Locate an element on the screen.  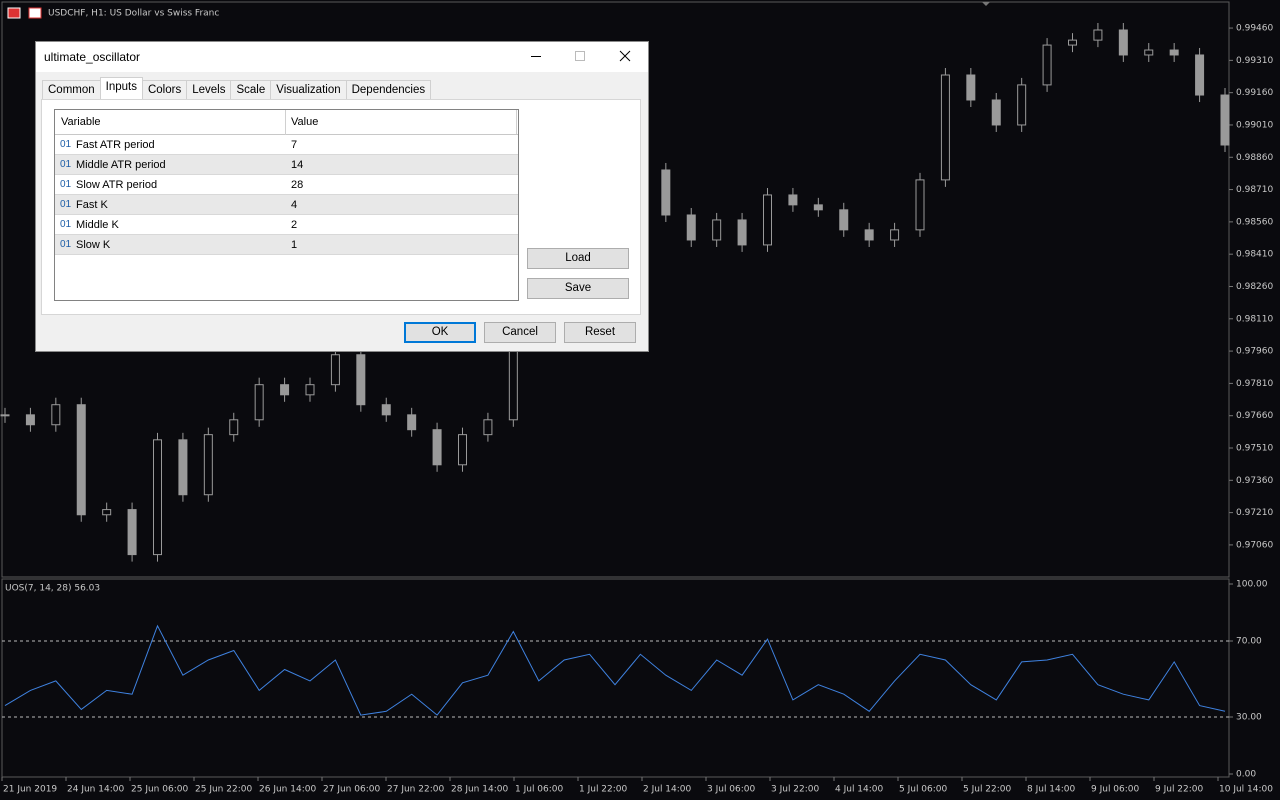
x-tick-label: 28 Jun 14:00 is located at coordinates (479, 790).